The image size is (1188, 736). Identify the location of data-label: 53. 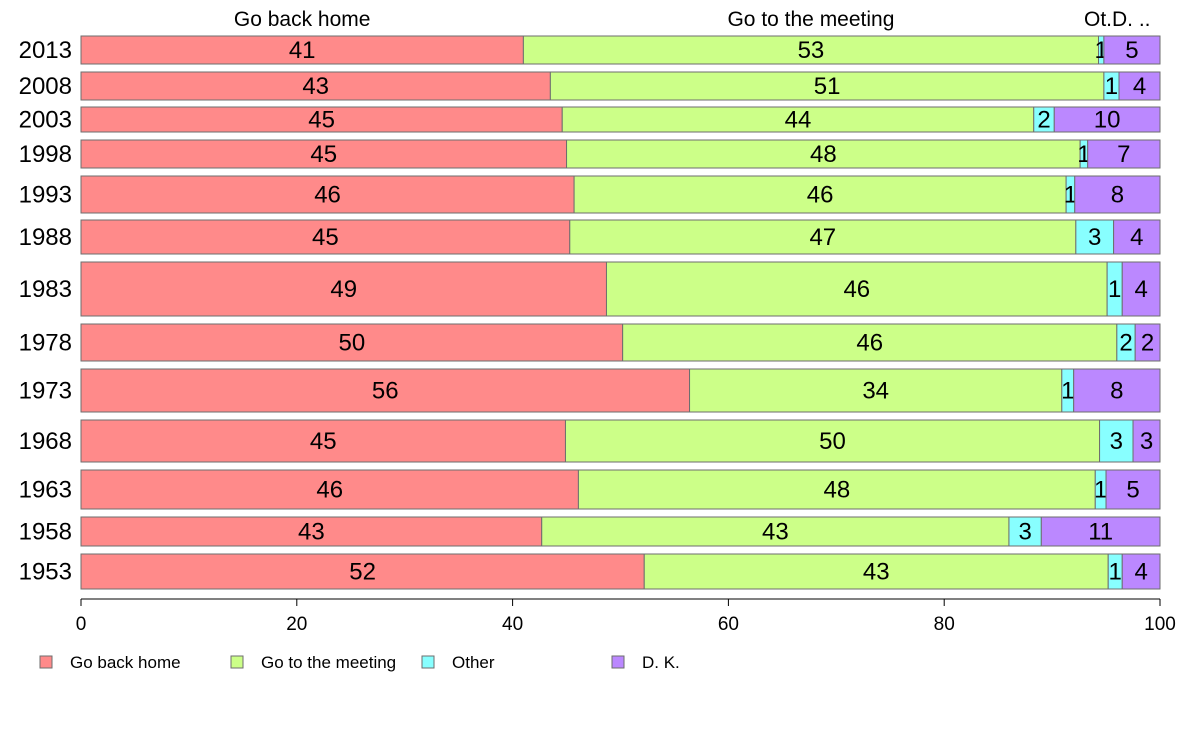
(811, 50).